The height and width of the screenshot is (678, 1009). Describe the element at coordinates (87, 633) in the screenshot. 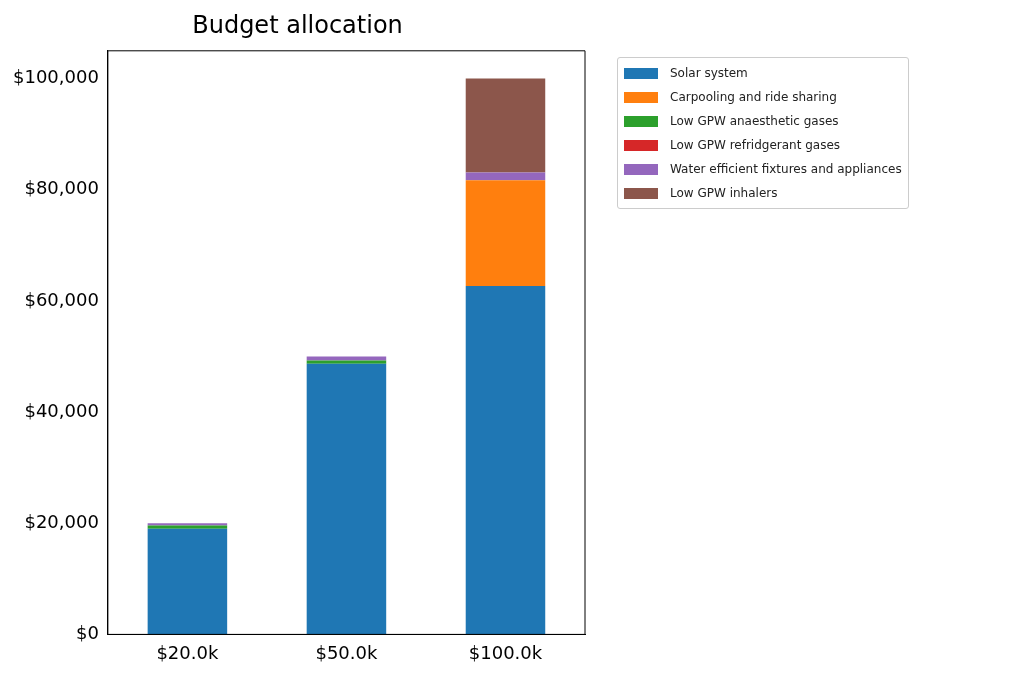

I see `y-tick-label: $0` at that location.